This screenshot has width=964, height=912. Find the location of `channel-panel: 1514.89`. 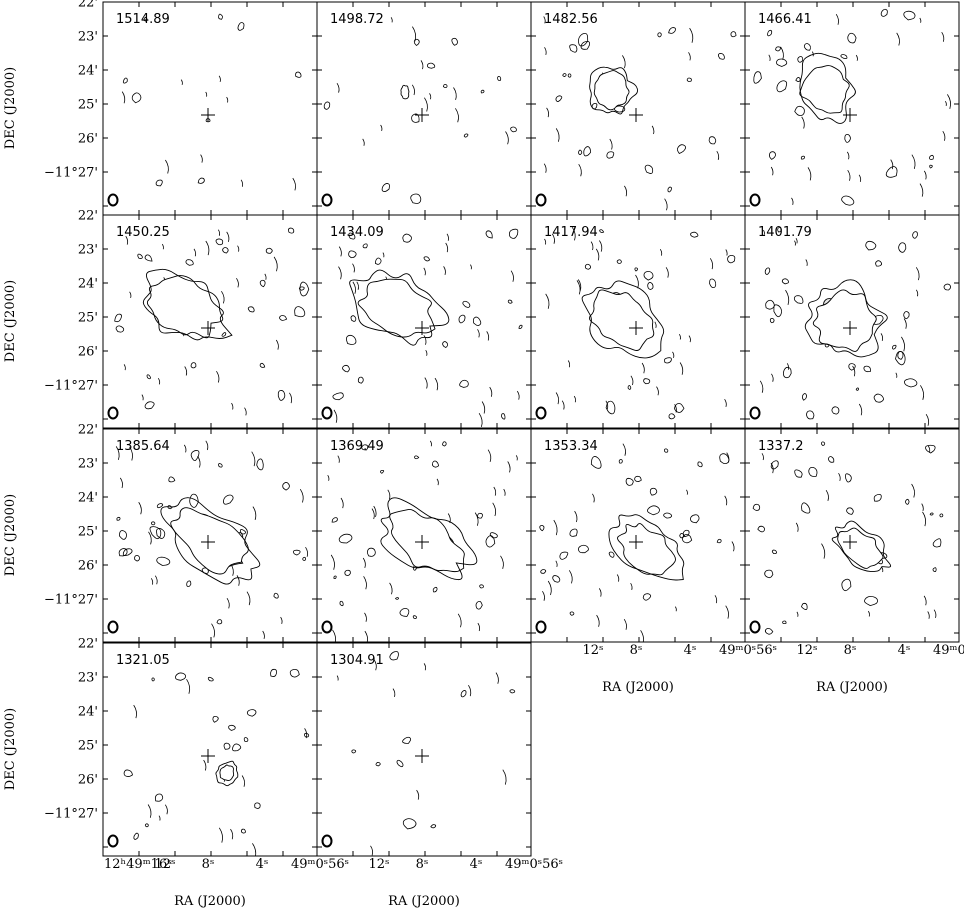

channel-panel: 1514.89 is located at coordinates (210, 108).